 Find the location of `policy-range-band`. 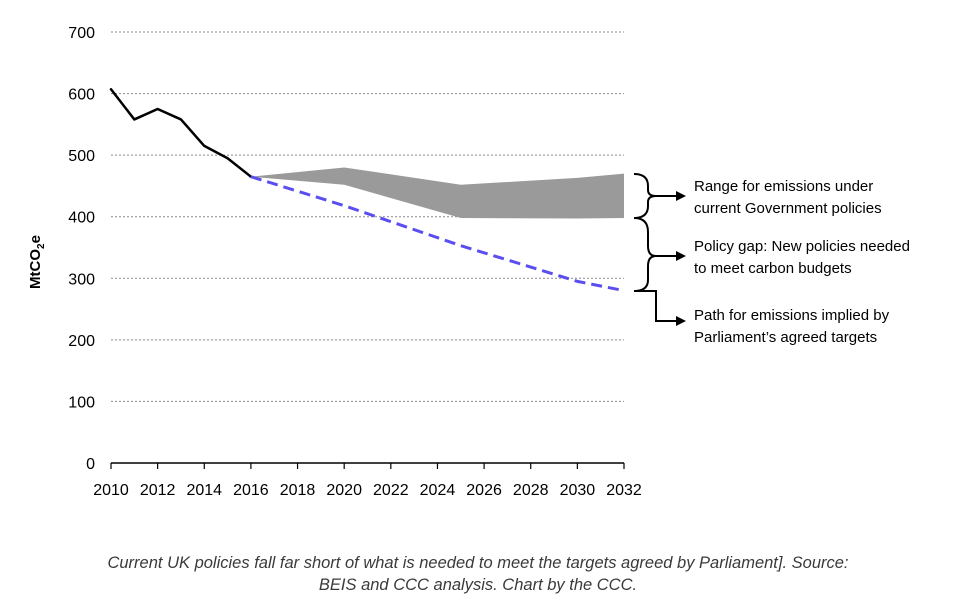

policy-range-band is located at coordinates (437, 193).